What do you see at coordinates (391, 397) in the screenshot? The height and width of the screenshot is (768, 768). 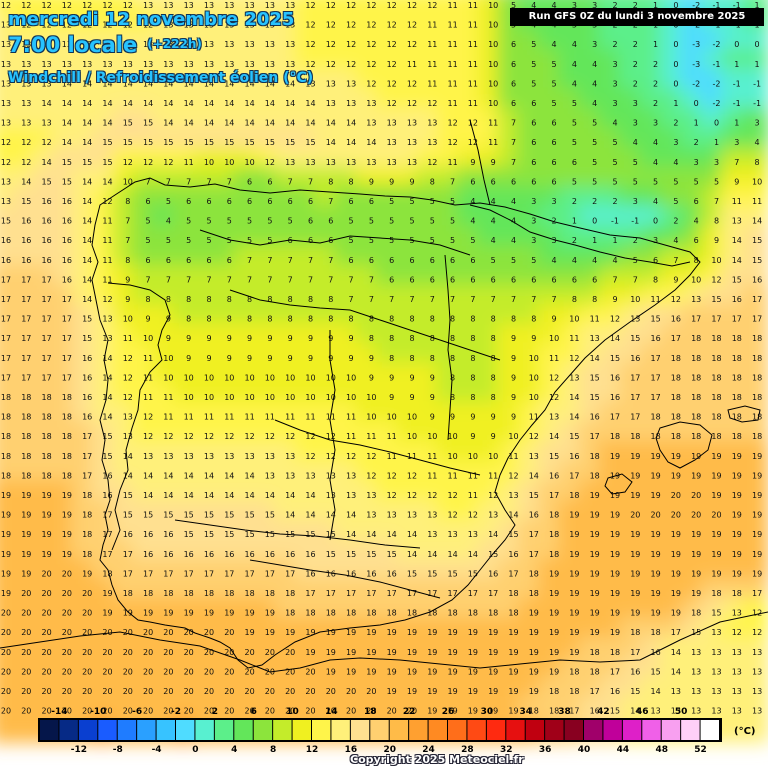 I see `grid-value: 9` at bounding box center [391, 397].